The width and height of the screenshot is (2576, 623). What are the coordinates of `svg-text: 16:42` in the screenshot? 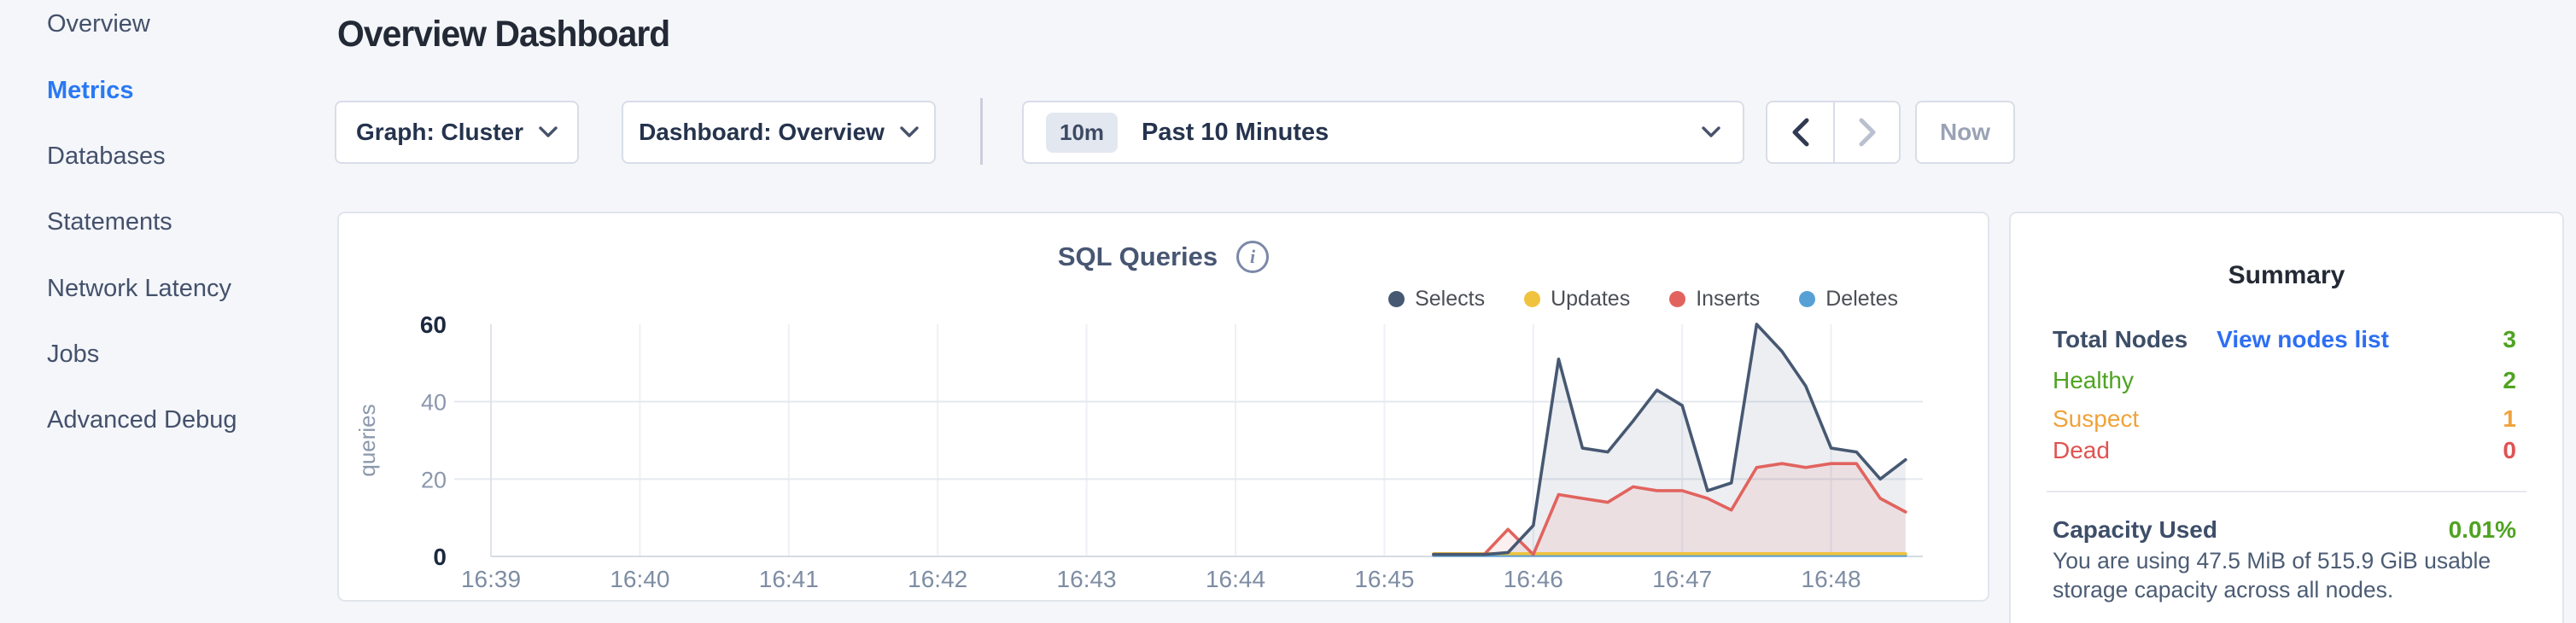 It's located at (937, 579).